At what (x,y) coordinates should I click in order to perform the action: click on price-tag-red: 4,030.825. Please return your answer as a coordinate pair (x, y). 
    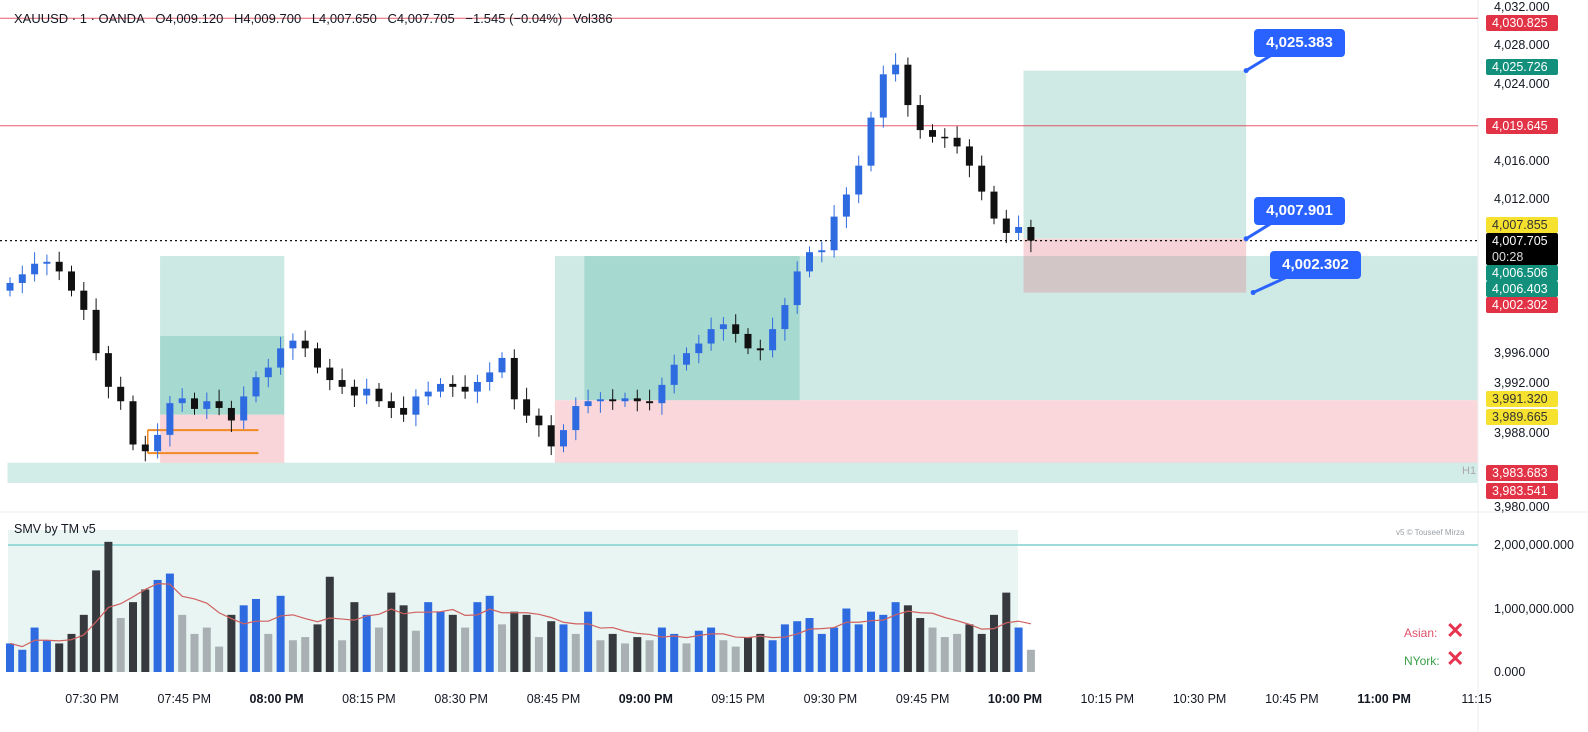
    Looking at the image, I should click on (1522, 23).